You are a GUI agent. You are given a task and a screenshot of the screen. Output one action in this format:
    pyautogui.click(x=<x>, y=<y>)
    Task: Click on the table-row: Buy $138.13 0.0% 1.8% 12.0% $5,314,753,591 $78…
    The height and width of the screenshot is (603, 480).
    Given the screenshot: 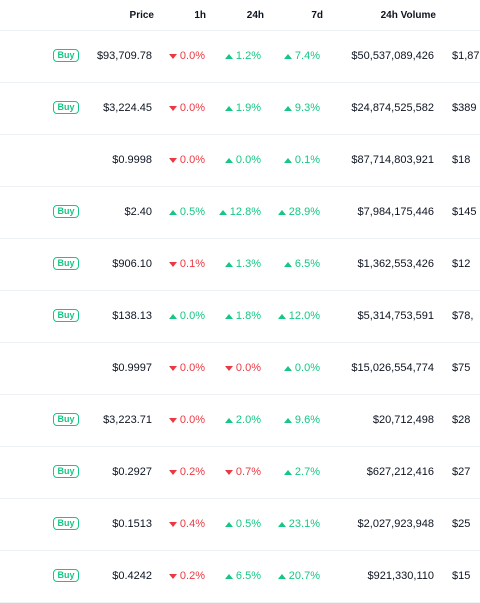 What is the action you would take?
    pyautogui.click(x=240, y=317)
    